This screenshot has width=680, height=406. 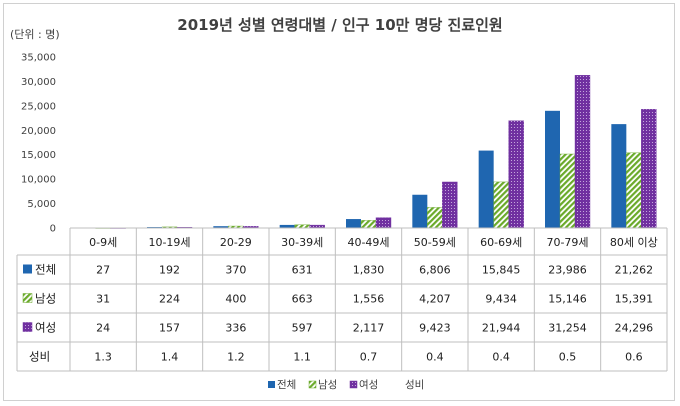 I want to click on row-label: 여성, so click(x=45, y=328).